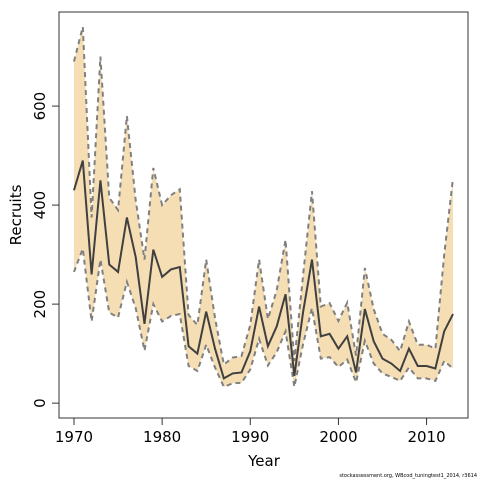  Describe the element at coordinates (426, 437) in the screenshot. I see `x-tick-label-2010: 2010` at that location.